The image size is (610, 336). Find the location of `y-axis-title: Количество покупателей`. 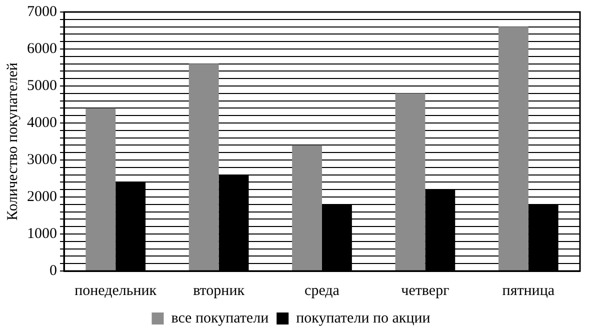

y-axis-title: Количество покупателей is located at coordinates (12, 141).